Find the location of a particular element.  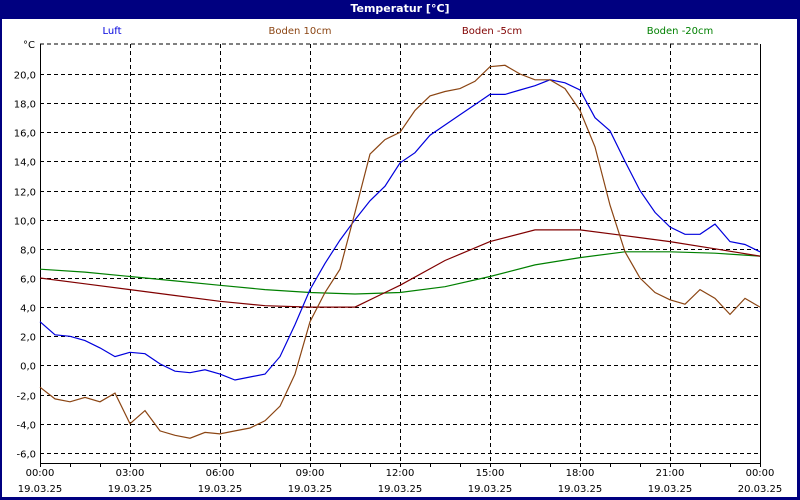

y-tick-label: -6,0 is located at coordinates (26, 455).